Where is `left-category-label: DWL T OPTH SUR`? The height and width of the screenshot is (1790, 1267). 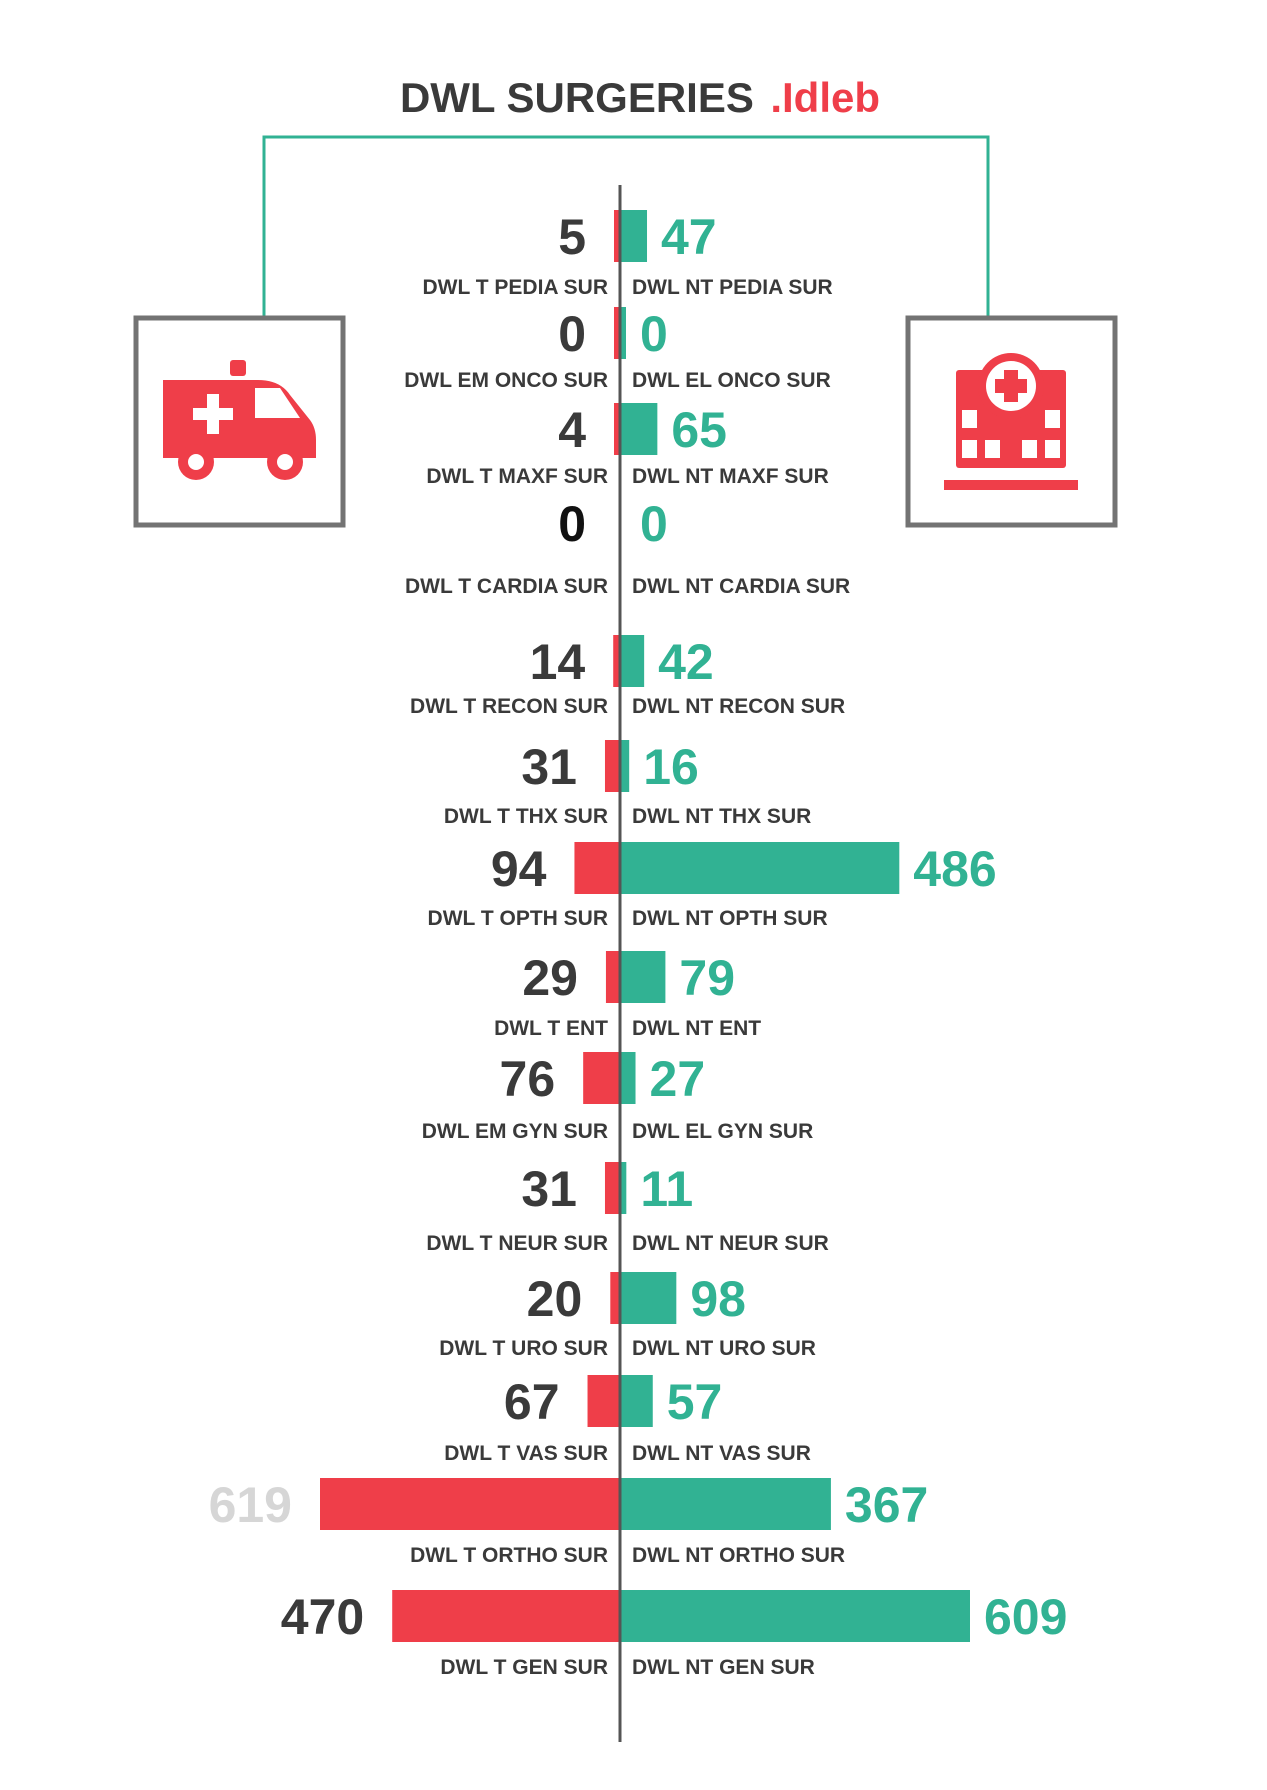
left-category-label: DWL T OPTH SUR is located at coordinates (518, 918).